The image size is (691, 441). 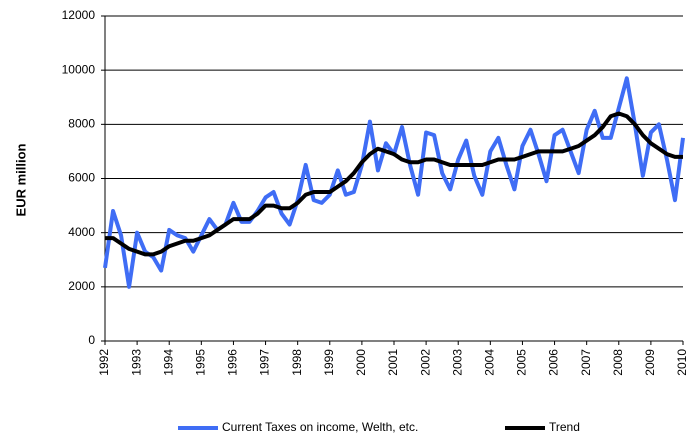 I want to click on y-tick-label: 6000, so click(x=81, y=178).